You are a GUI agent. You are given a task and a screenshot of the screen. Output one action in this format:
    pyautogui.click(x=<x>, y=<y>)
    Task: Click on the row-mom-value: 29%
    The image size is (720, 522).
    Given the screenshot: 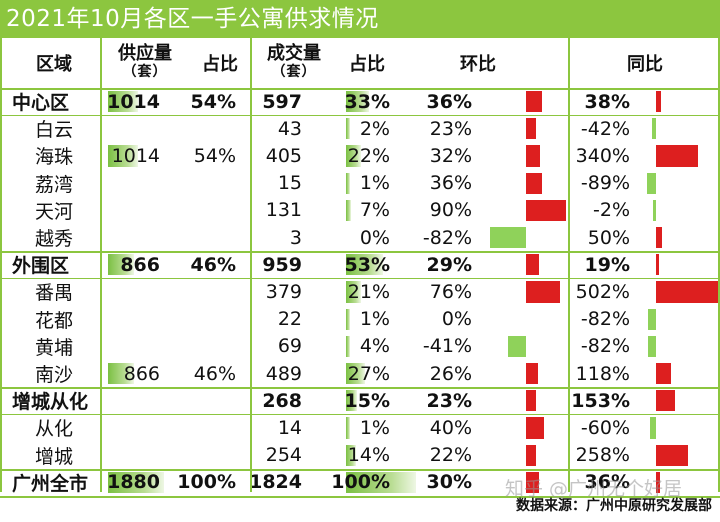 What is the action you would take?
    pyautogui.click(x=449, y=264)
    